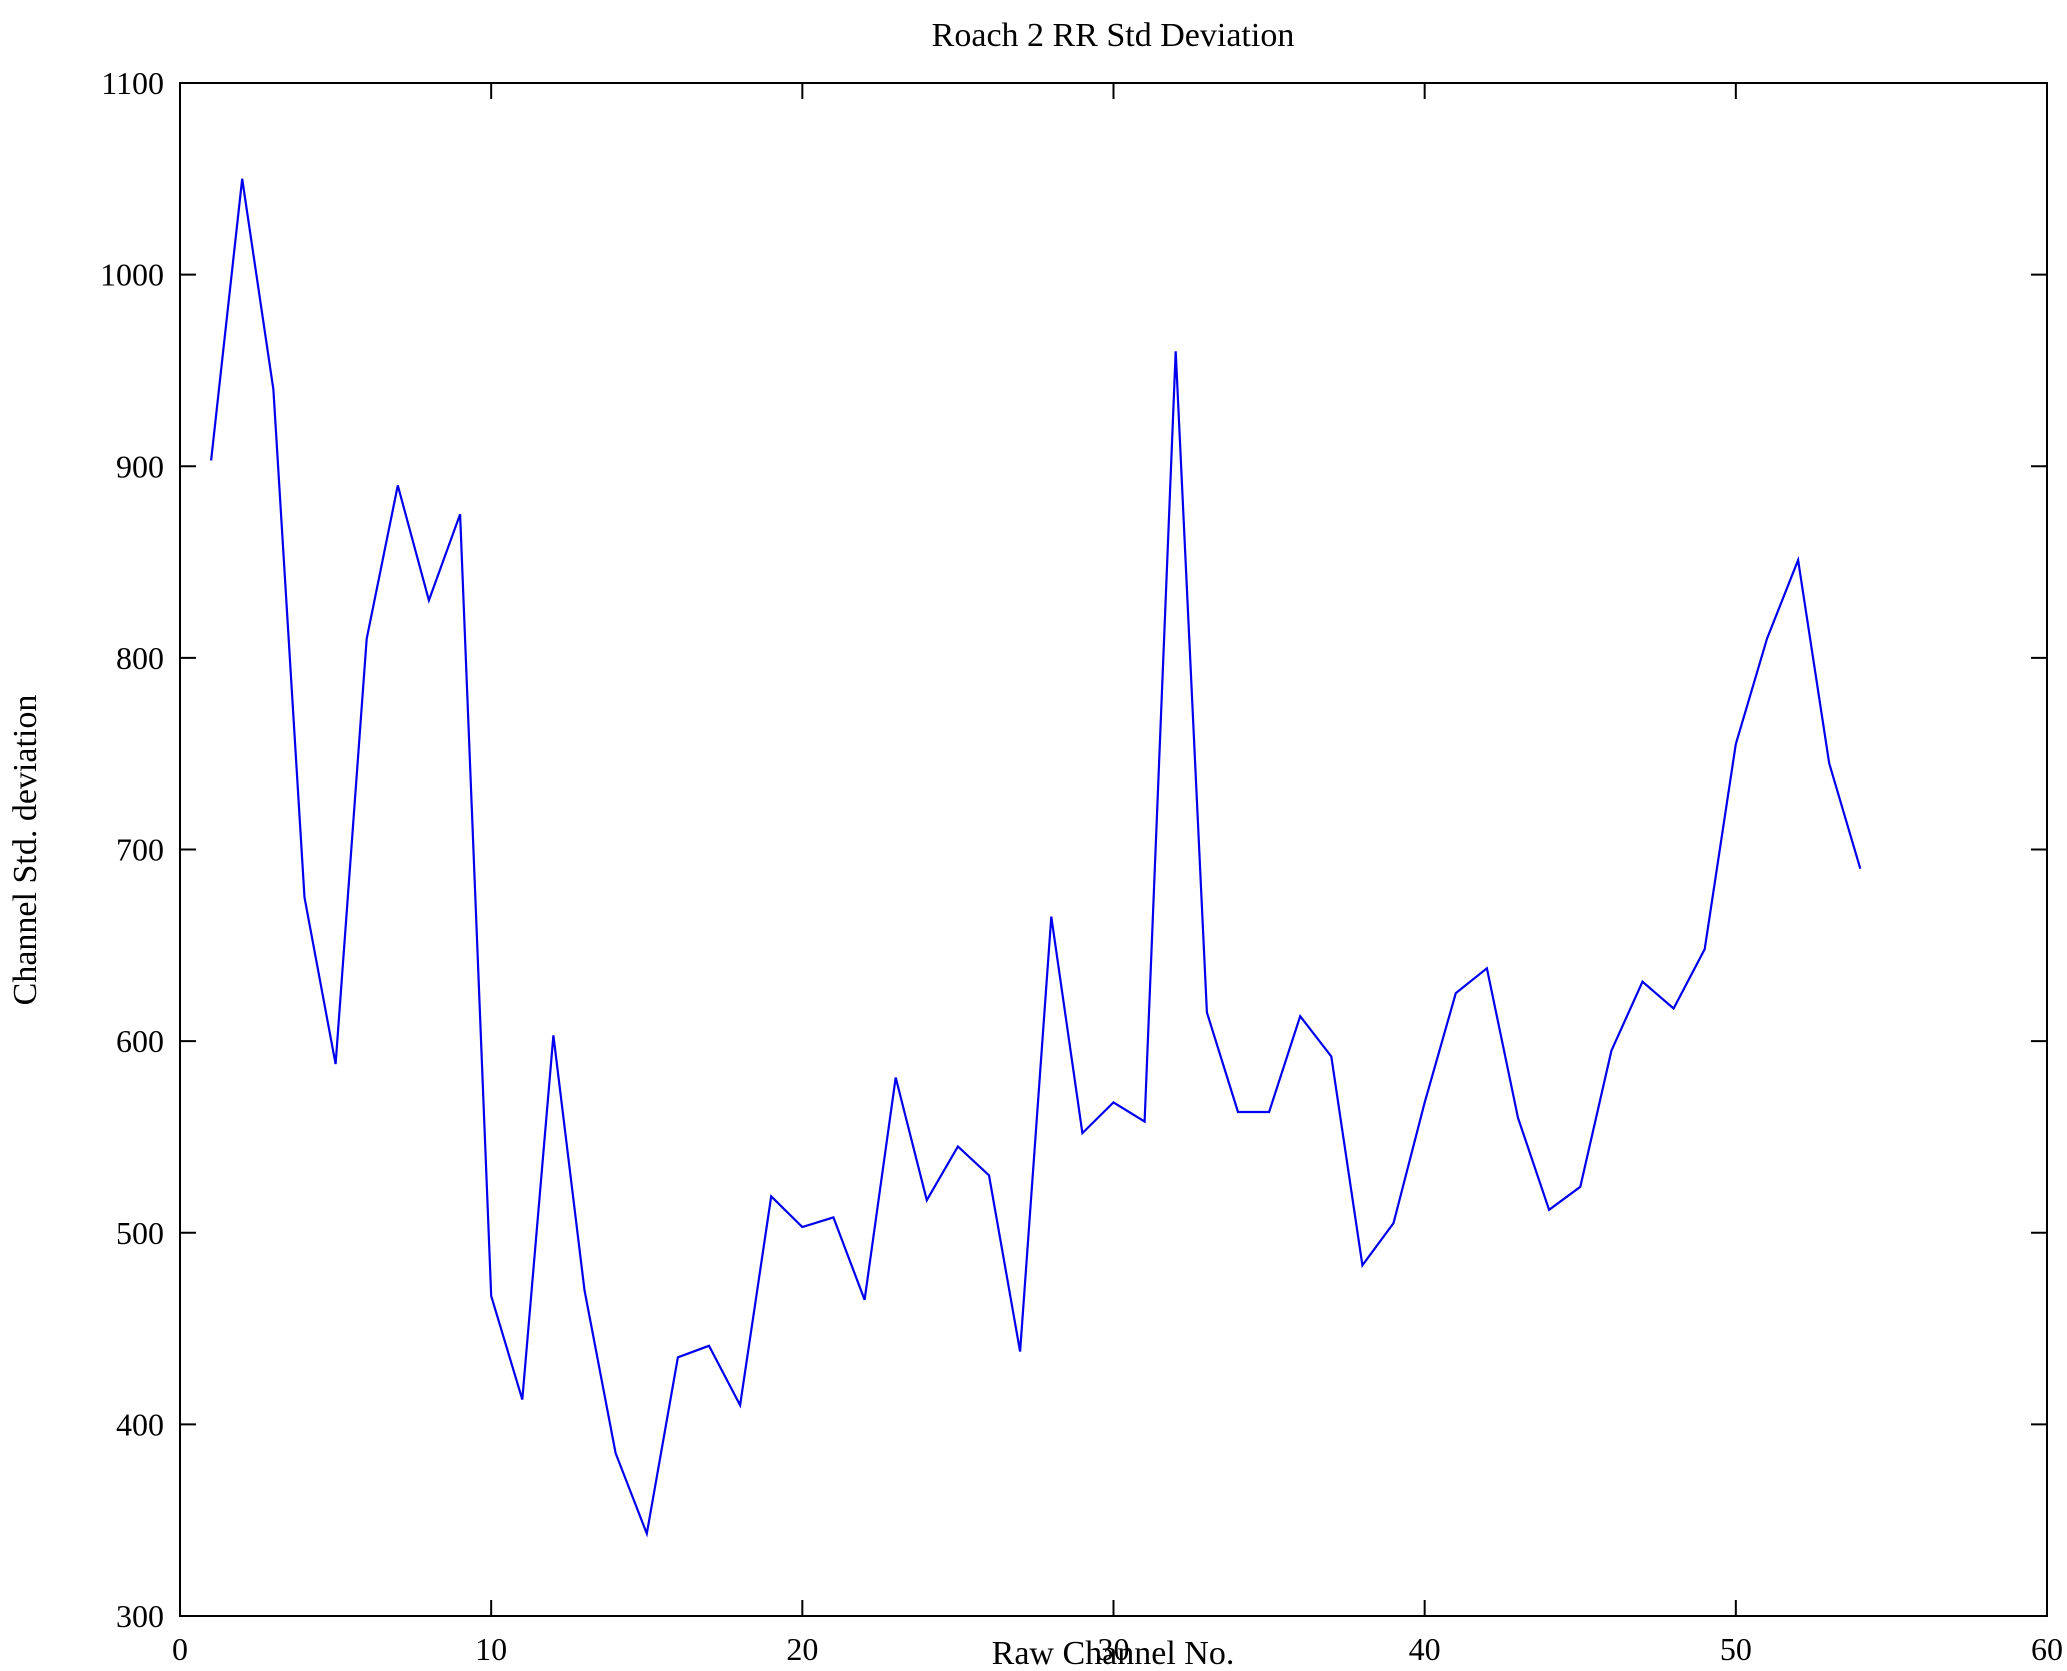 This screenshot has width=2067, height=1671. Describe the element at coordinates (1114, 1649) in the screenshot. I see `x-tick-label: 30` at that location.